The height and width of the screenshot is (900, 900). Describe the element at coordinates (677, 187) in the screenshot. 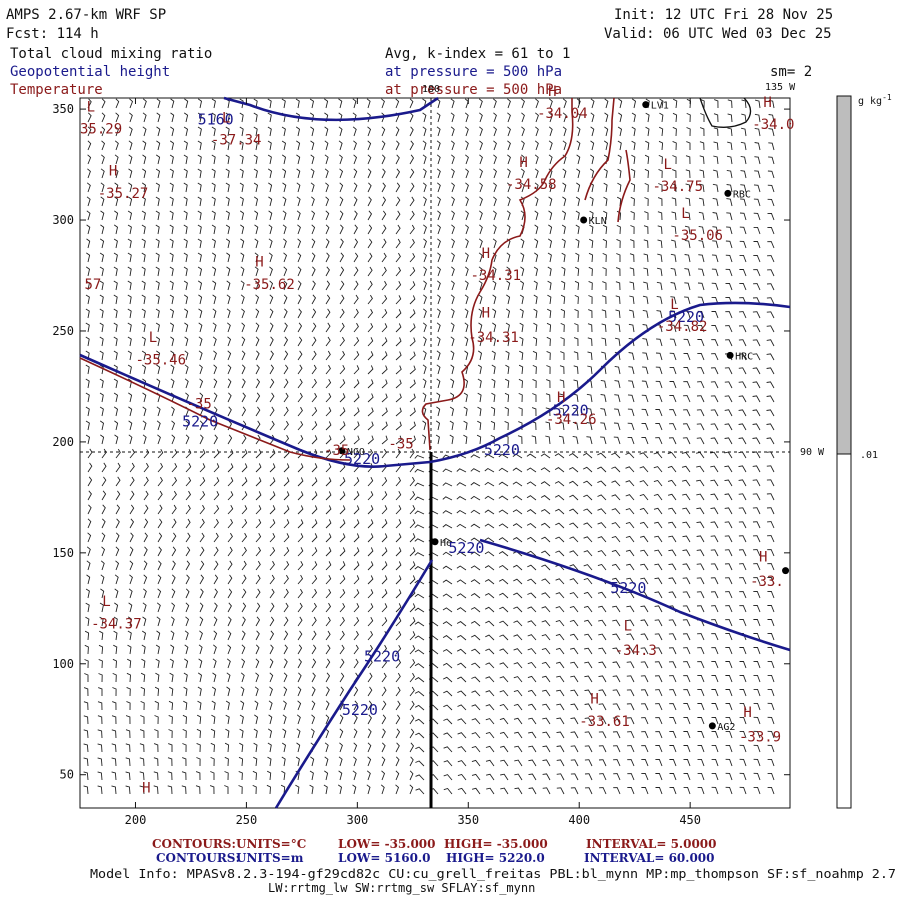

I see `temperature-label: -34.75` at that location.